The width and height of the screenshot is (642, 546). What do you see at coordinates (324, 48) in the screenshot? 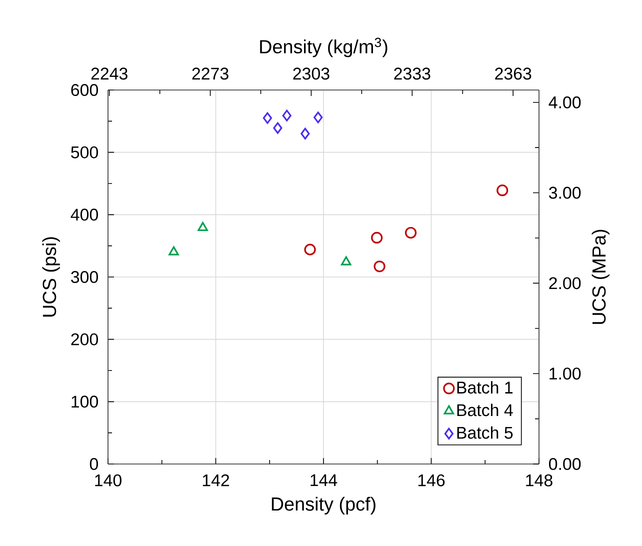
I see `x2-axis-title: Density (kg/m$^{3}$)` at bounding box center [324, 48].